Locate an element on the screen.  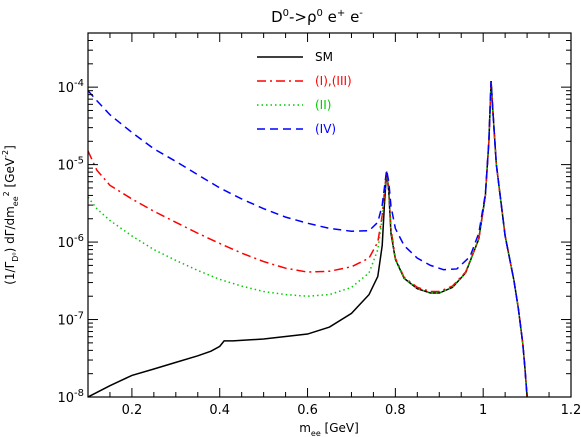
x-tick-label: 0.8 is located at coordinates (395, 410).